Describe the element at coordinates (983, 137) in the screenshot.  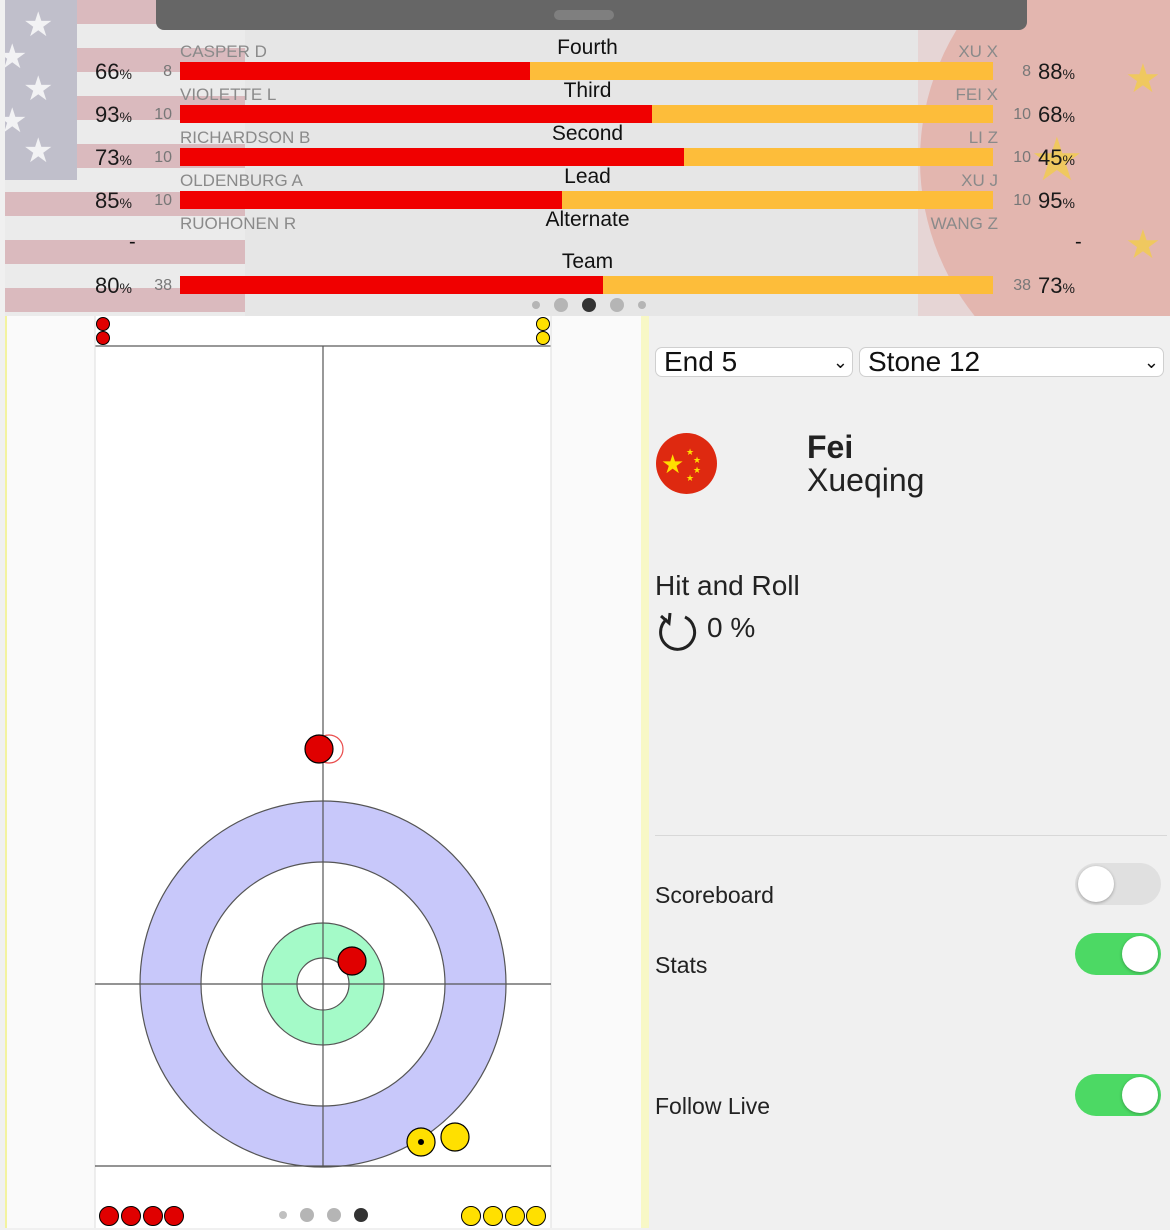
I see `right-player-name: LI Z` at that location.